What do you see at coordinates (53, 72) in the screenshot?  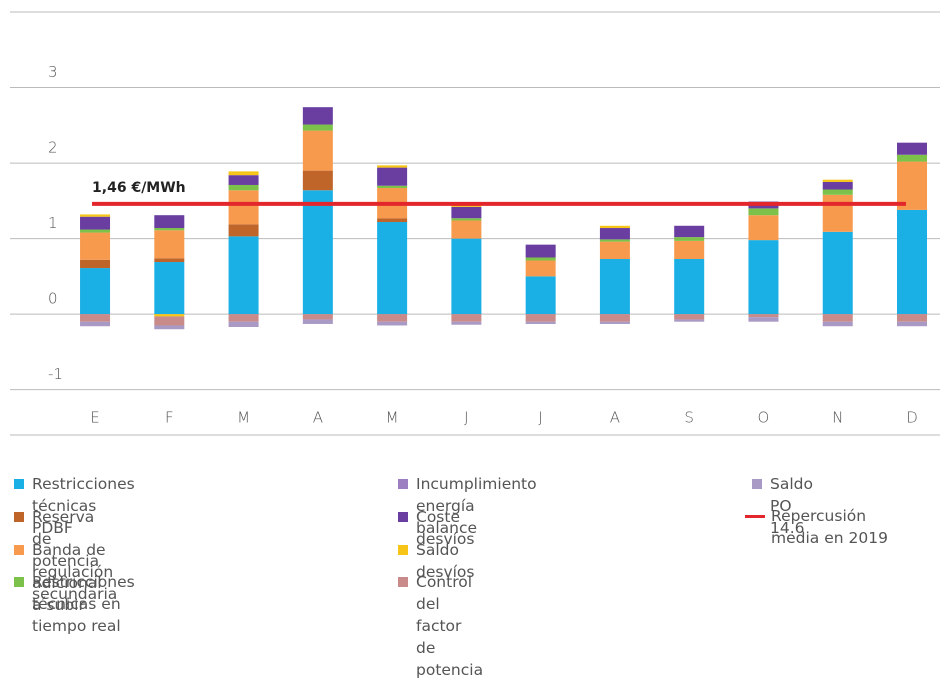 I see `y-tick-label: 3` at bounding box center [53, 72].